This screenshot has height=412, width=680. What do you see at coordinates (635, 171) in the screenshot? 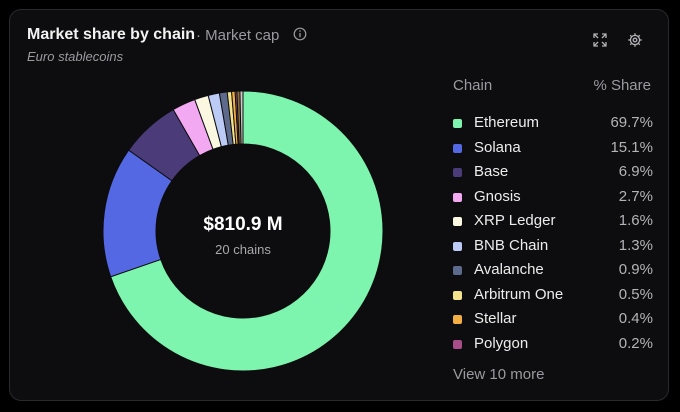
I see `legend-value: 6.9%` at bounding box center [635, 171].